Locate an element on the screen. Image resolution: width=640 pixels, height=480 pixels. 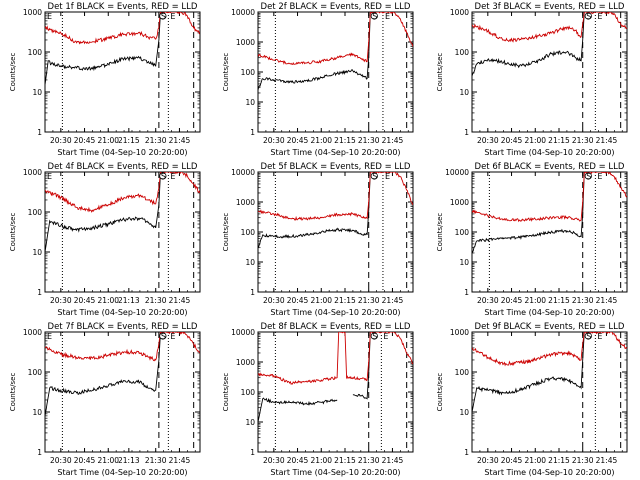
panel-title: Det 8f BLACK = Events, RED = LLD is located at coordinates (336, 327).